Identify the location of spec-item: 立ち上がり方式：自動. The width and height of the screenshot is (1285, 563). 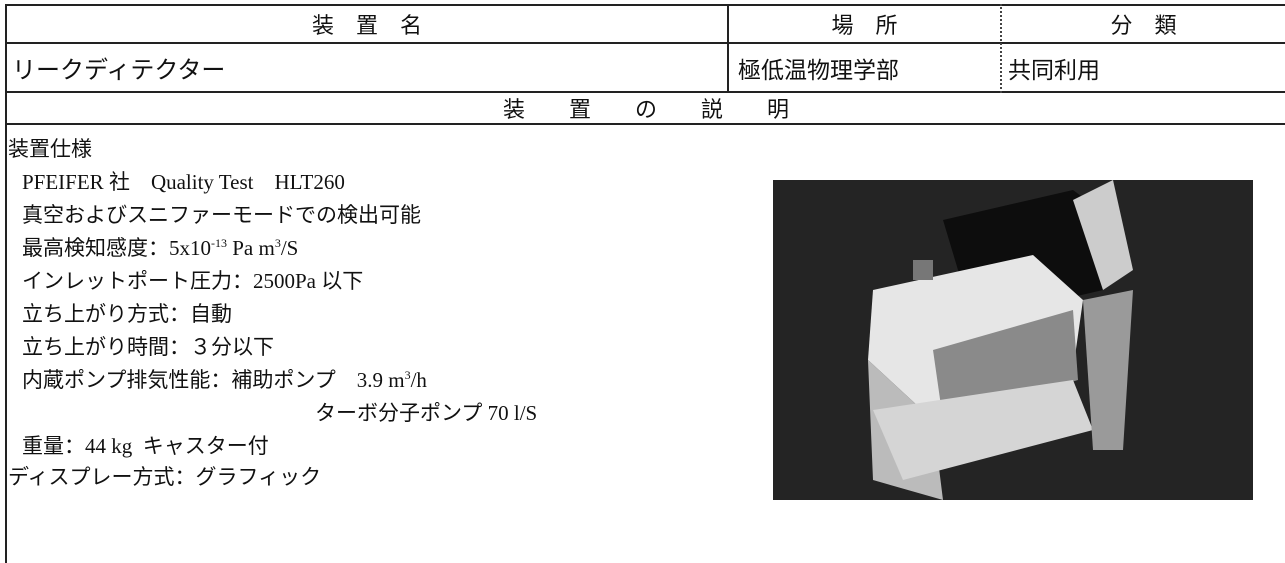
(127, 313).